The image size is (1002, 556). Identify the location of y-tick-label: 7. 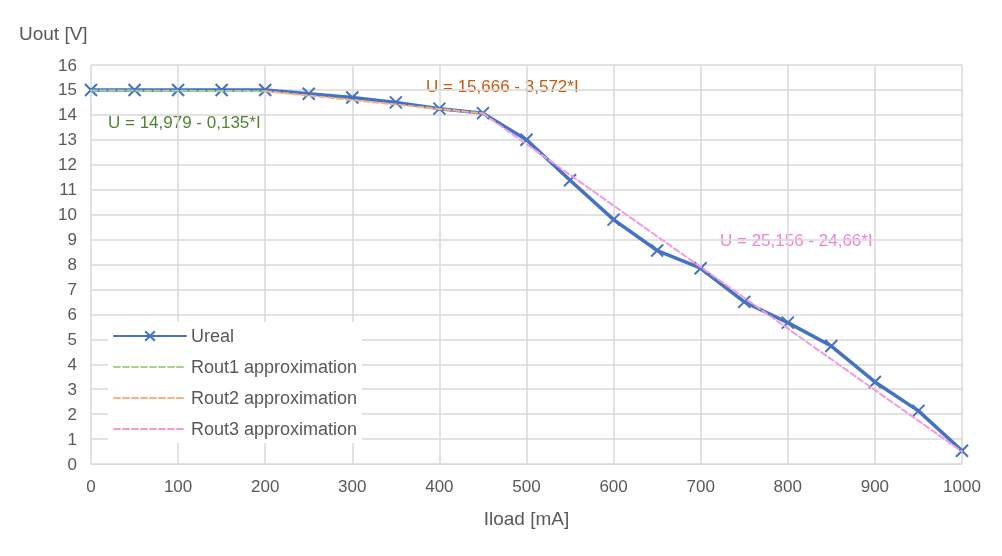
(72, 289).